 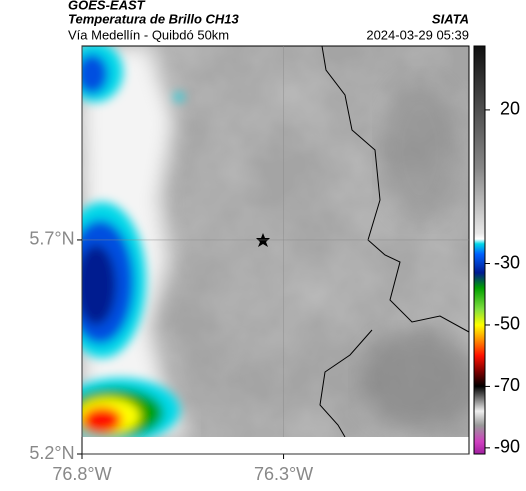 What do you see at coordinates (283, 474) in the screenshot?
I see `x-tick-label: 76.3°W` at bounding box center [283, 474].